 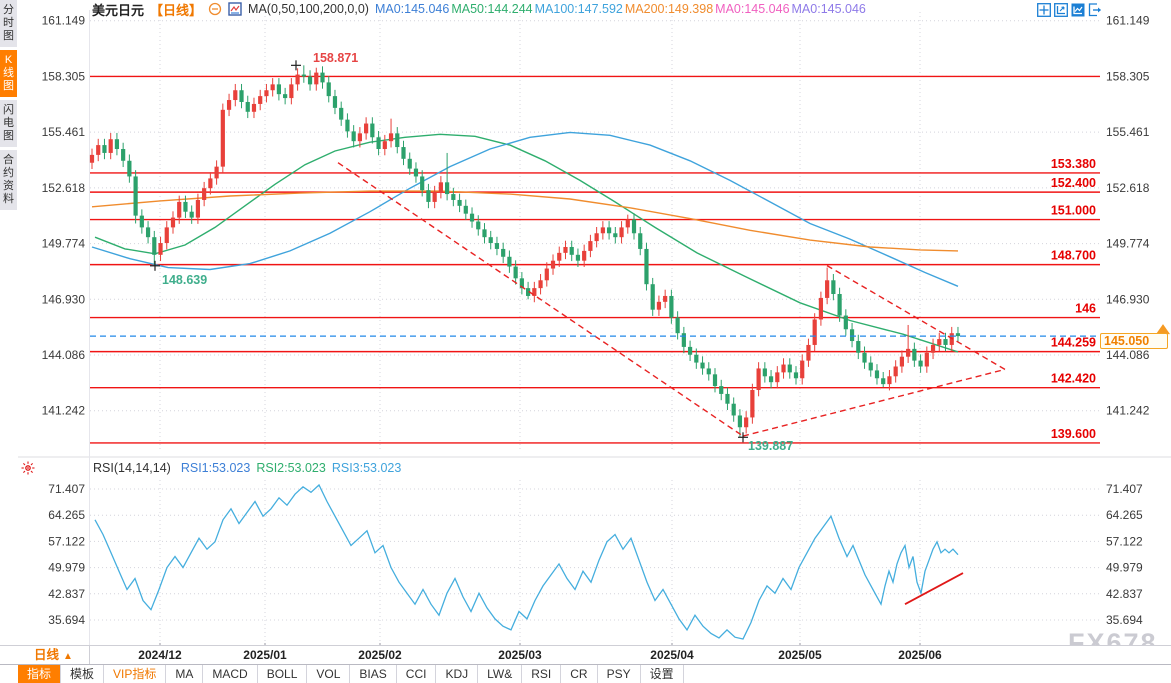 What do you see at coordinates (934, 588) in the screenshot?
I see `rsi-trendline` at bounding box center [934, 588].